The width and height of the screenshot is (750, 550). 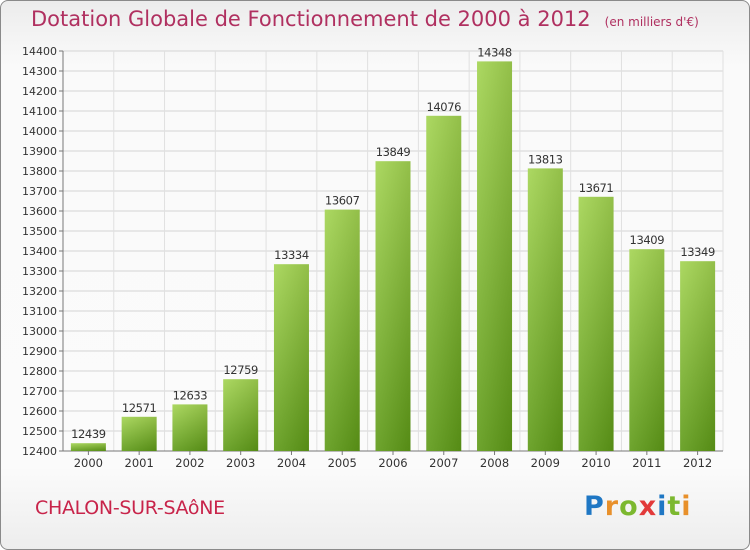 I want to click on bar-value-label: 12439, so click(x=88, y=434).